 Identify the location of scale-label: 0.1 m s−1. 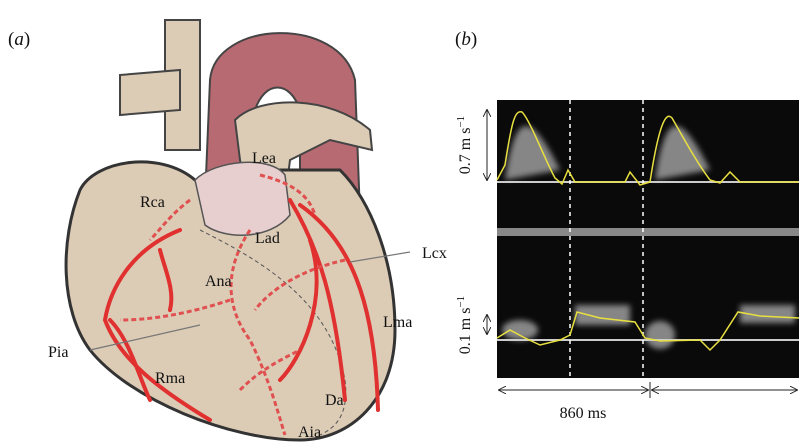
(464, 325).